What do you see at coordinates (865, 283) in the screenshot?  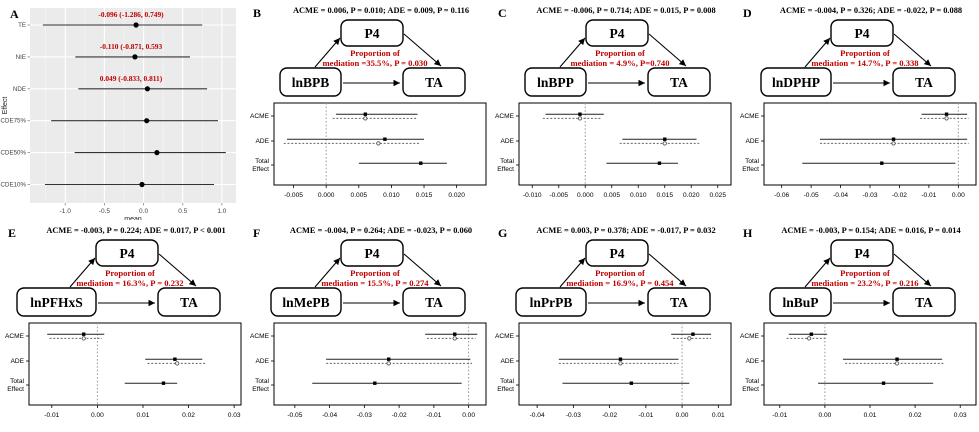 I see `proportion-mediation-line2: mediation = 23.2%, P = 0.216` at bounding box center [865, 283].